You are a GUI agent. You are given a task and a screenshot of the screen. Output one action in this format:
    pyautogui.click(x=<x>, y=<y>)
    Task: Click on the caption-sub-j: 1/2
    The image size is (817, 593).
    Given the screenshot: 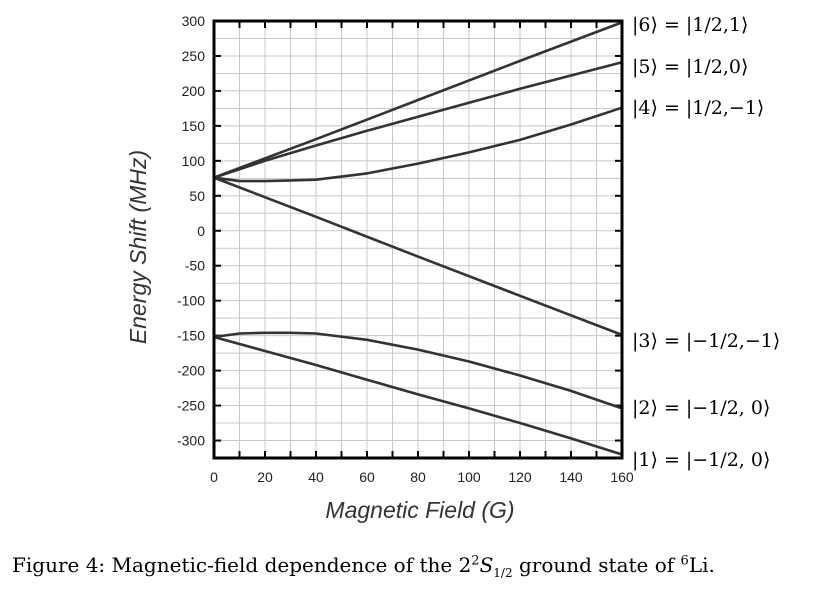 What is the action you would take?
    pyautogui.click(x=503, y=573)
    